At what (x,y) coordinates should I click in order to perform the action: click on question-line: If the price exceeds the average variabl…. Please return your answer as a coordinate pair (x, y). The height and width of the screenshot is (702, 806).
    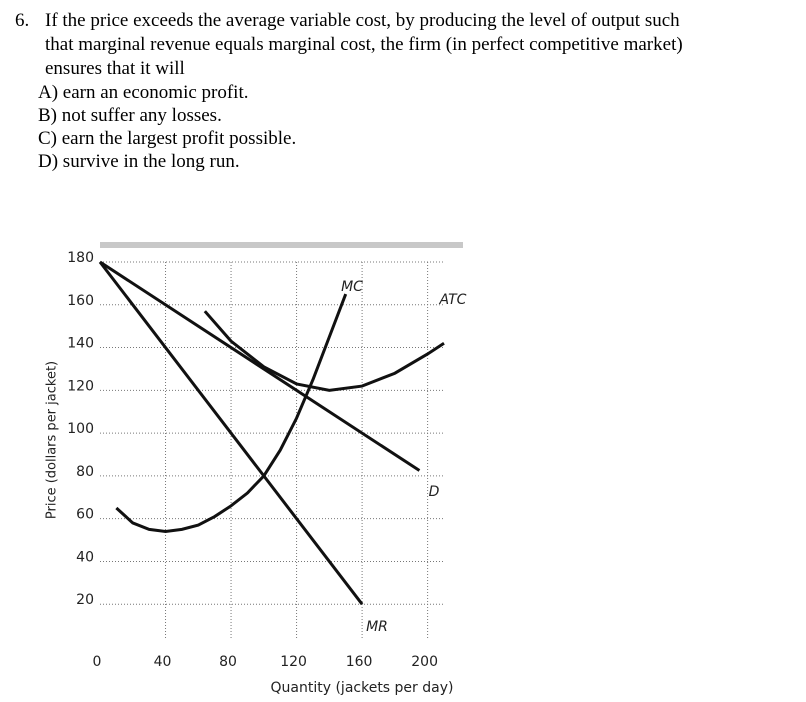
    Looking at the image, I should click on (362, 20).